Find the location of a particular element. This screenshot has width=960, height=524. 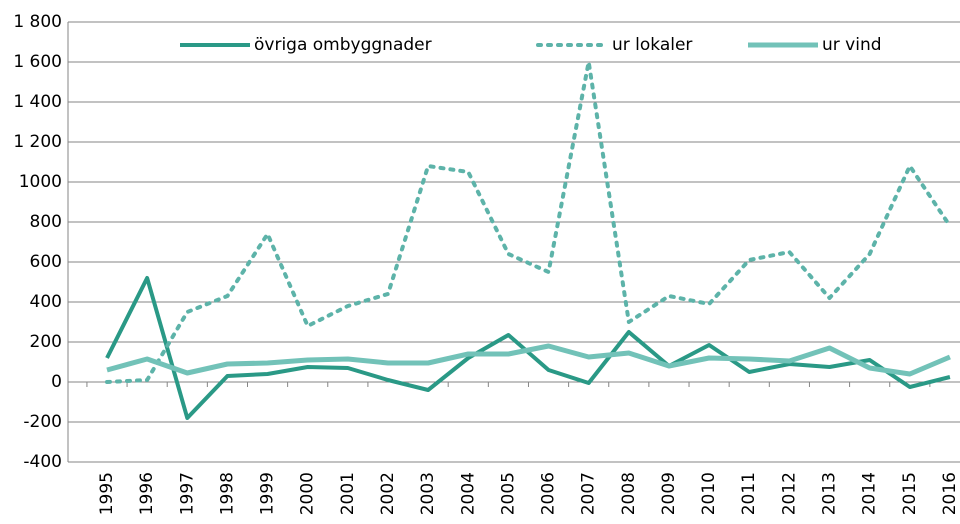

x-tick-label: 2012 is located at coordinates (789, 493).